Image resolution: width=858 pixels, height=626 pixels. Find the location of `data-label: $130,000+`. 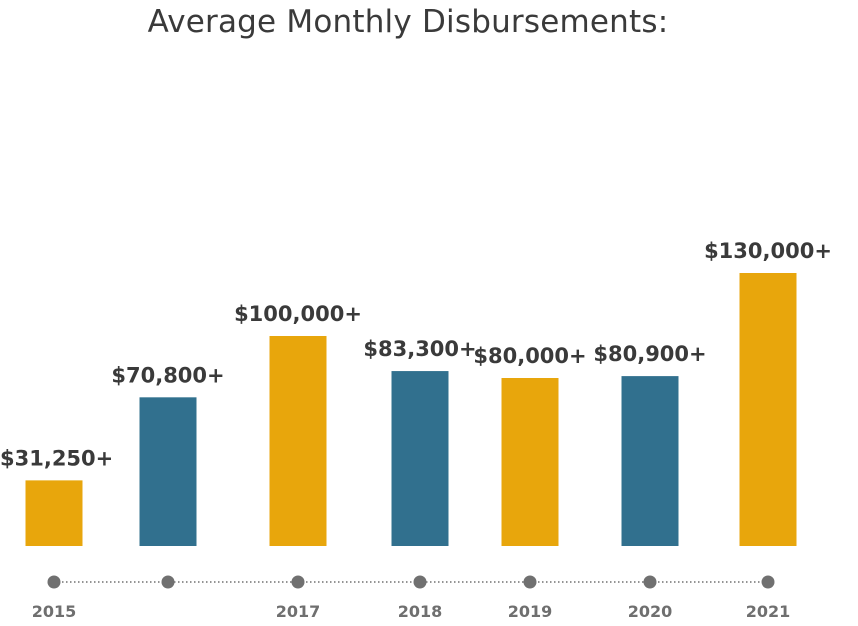

data-label: $130,000+ is located at coordinates (768, 251).